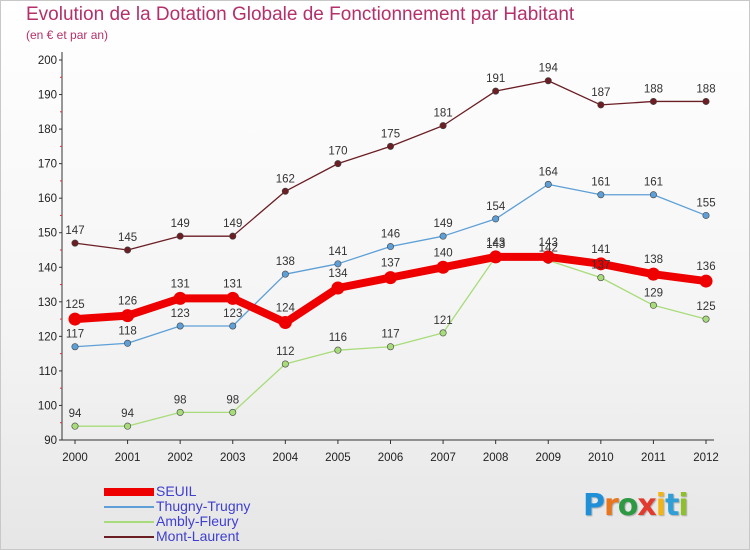 The height and width of the screenshot is (550, 750). What do you see at coordinates (594, 505) in the screenshot?
I see `logo-letter: P` at bounding box center [594, 505].